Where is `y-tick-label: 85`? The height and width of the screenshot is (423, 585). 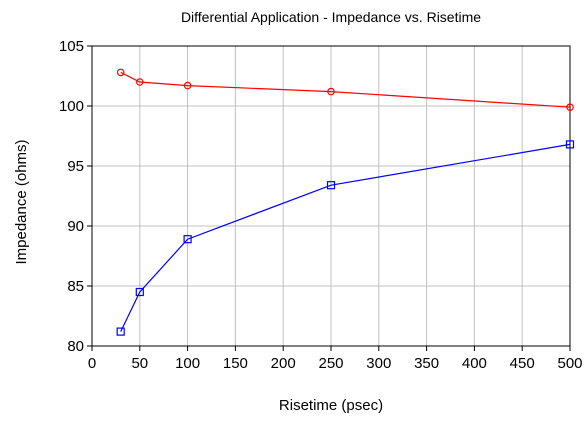
y-tick-label: 85 is located at coordinates (75, 286).